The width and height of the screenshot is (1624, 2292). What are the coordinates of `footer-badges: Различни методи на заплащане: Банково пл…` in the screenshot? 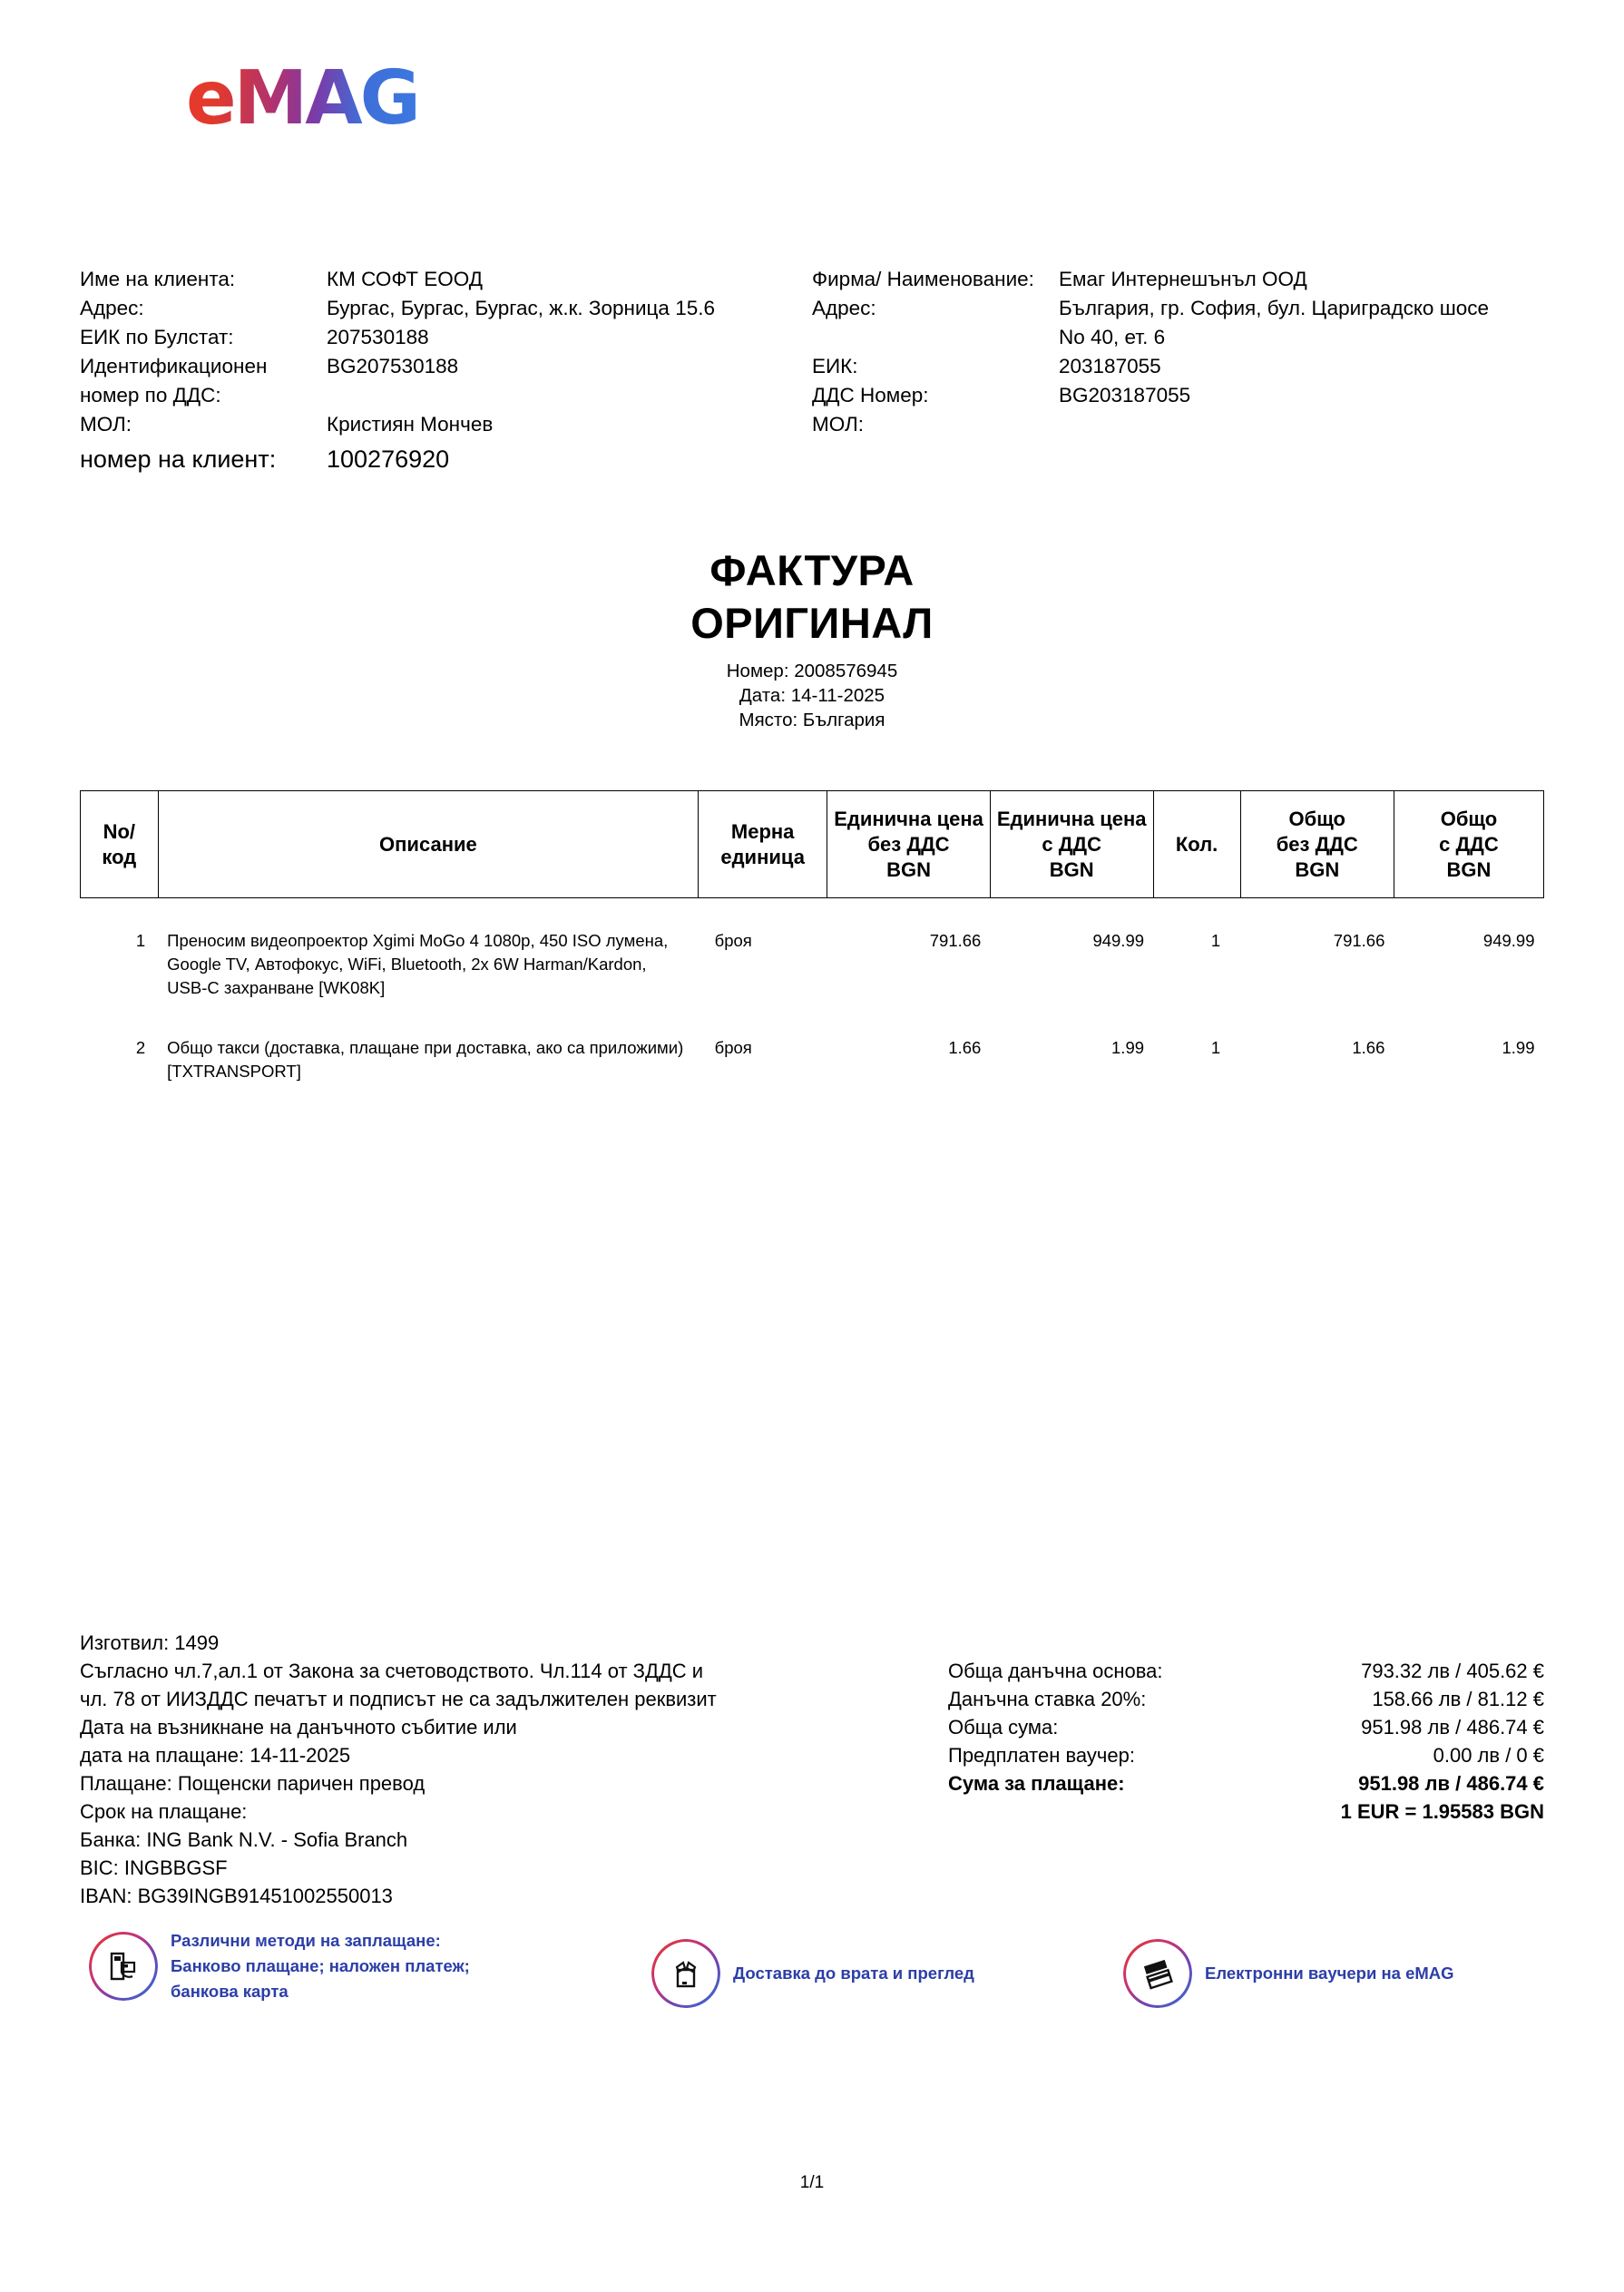 It's located at (812, 1996).